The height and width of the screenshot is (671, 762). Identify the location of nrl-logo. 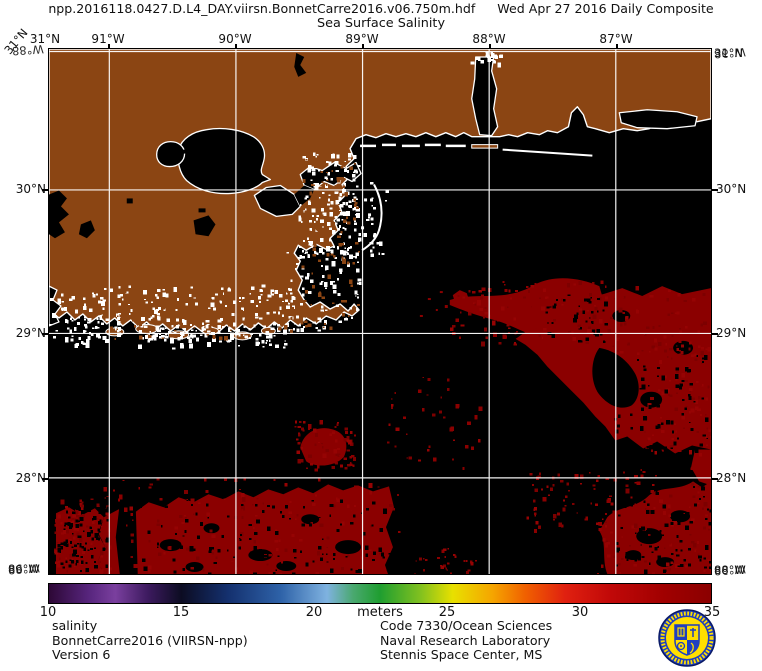
(687, 638).